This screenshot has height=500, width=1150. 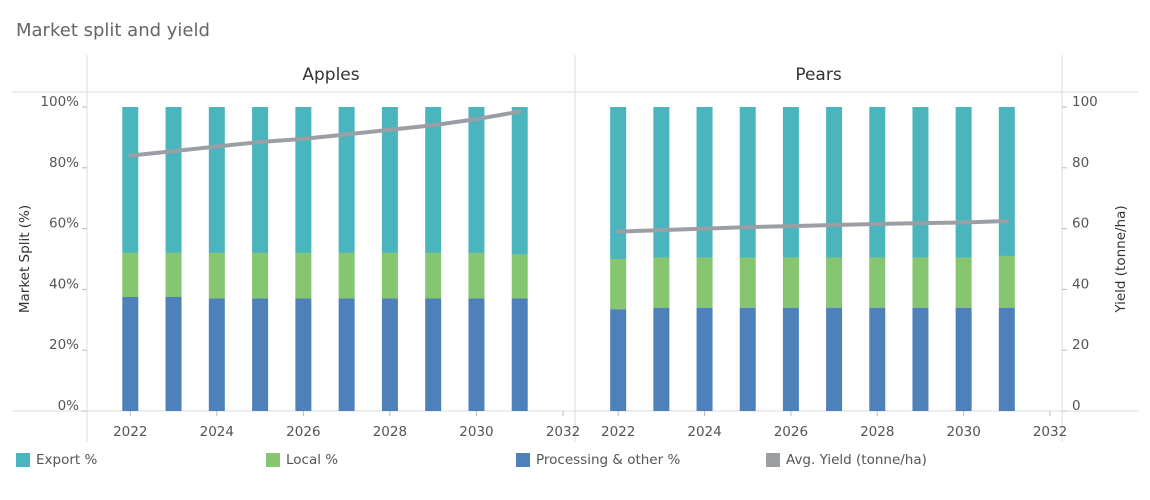 I want to click on bar-local-apples-2031, so click(x=519, y=276).